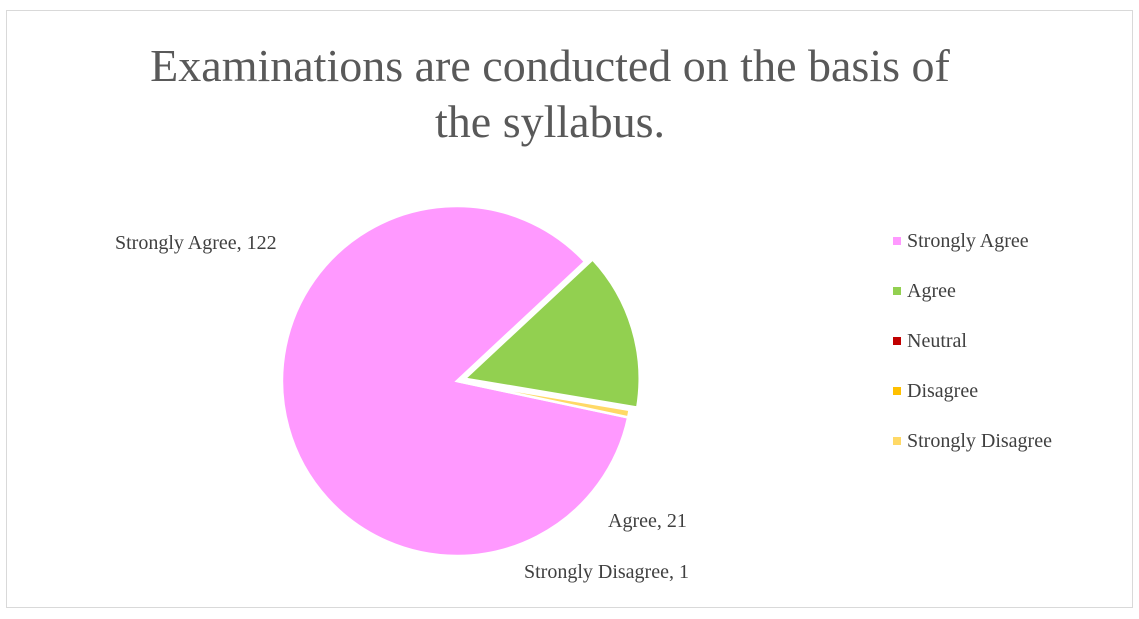  What do you see at coordinates (1013, 303) in the screenshot?
I see `legend-item-agree: Agree` at bounding box center [1013, 303].